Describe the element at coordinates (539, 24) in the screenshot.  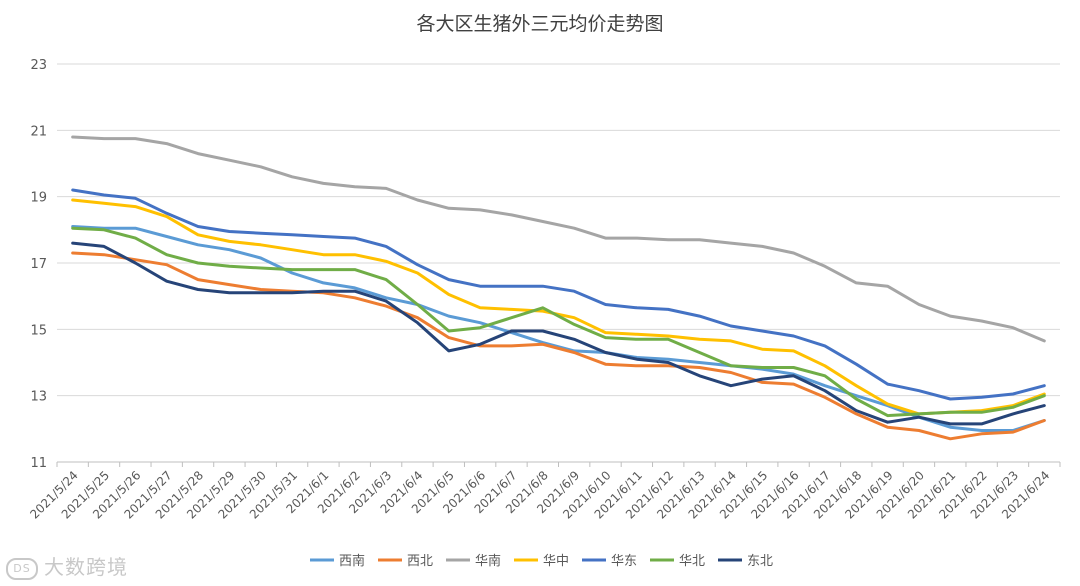
I see `chart-title: 各大区生猪外三元均价走势图` at that location.